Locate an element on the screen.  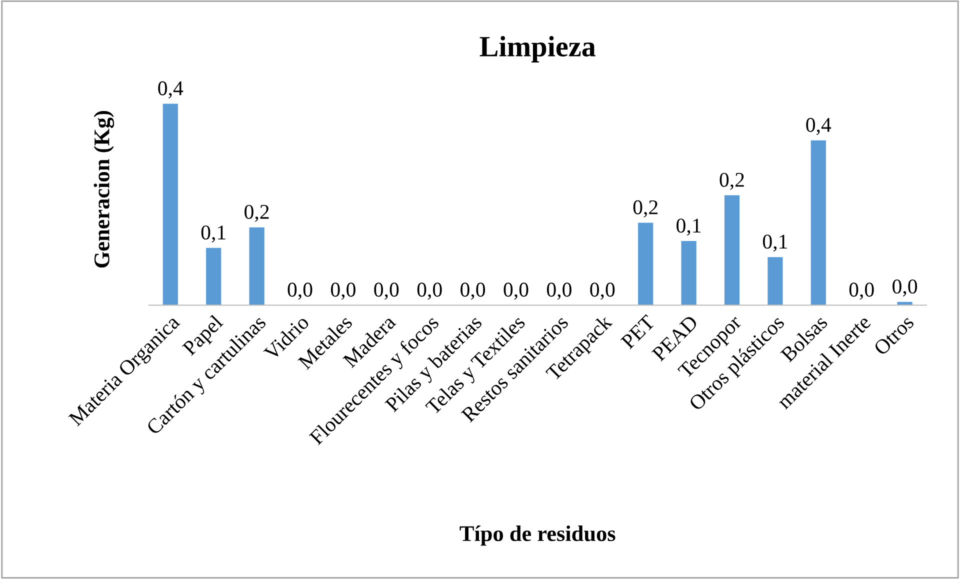
chart-title: Limpieza is located at coordinates (538, 49).